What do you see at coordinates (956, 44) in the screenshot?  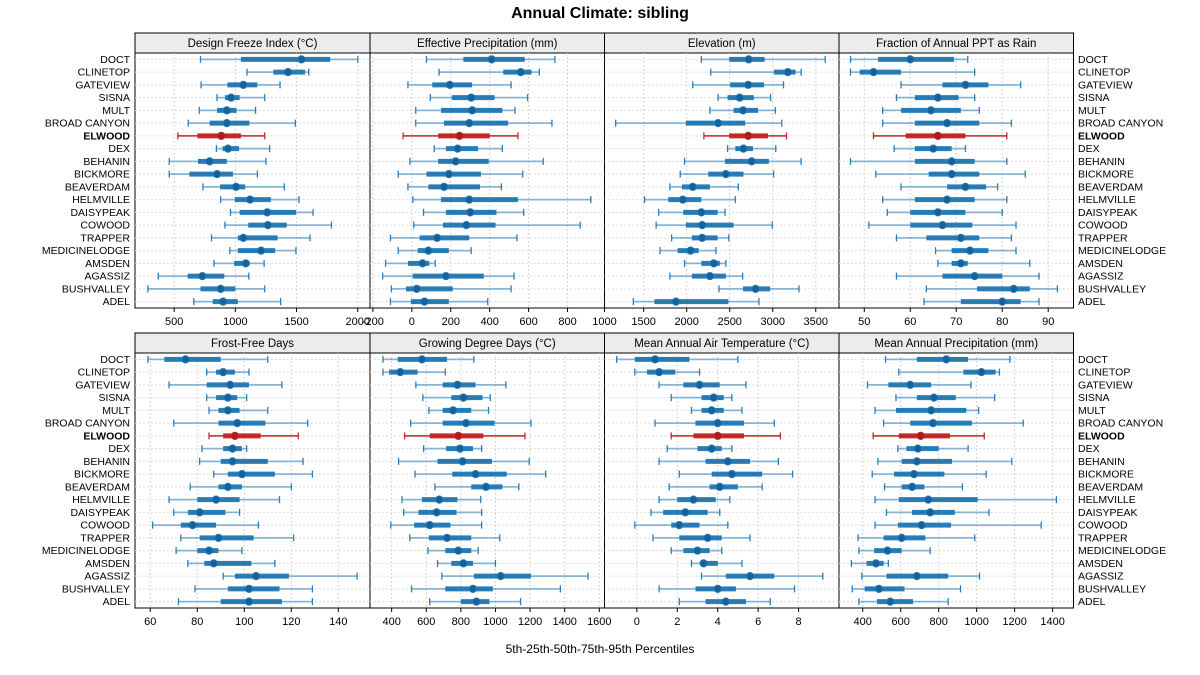 I see `panel-title: Fraction of Annual PPT as Rain` at bounding box center [956, 44].